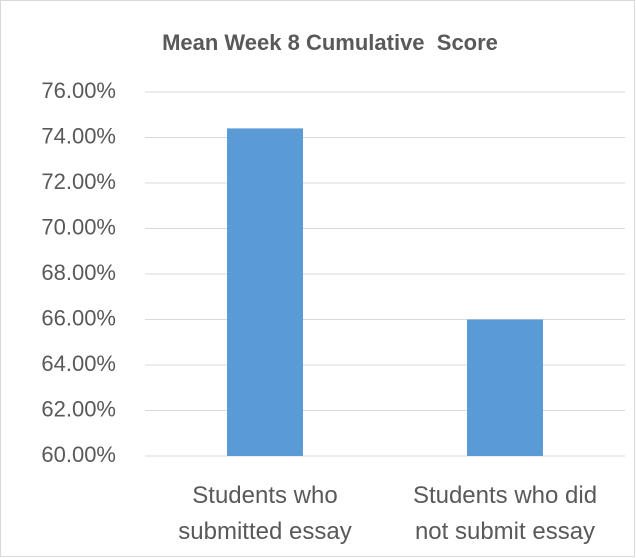 This screenshot has height=558, width=636. Describe the element at coordinates (265, 513) in the screenshot. I see `x-tick-label: Students who submitted essay` at that location.